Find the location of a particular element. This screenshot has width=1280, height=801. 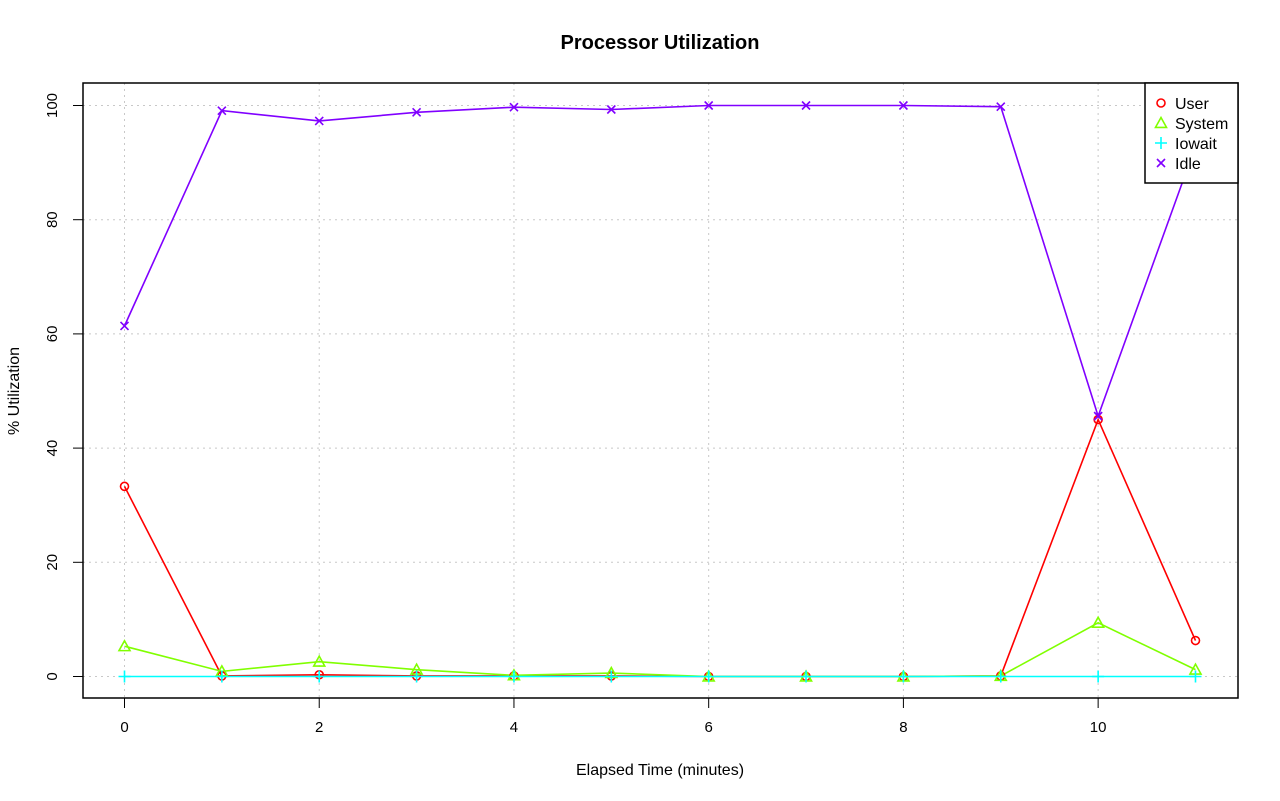

legend-label-iowait: Iowait is located at coordinates (1196, 144).